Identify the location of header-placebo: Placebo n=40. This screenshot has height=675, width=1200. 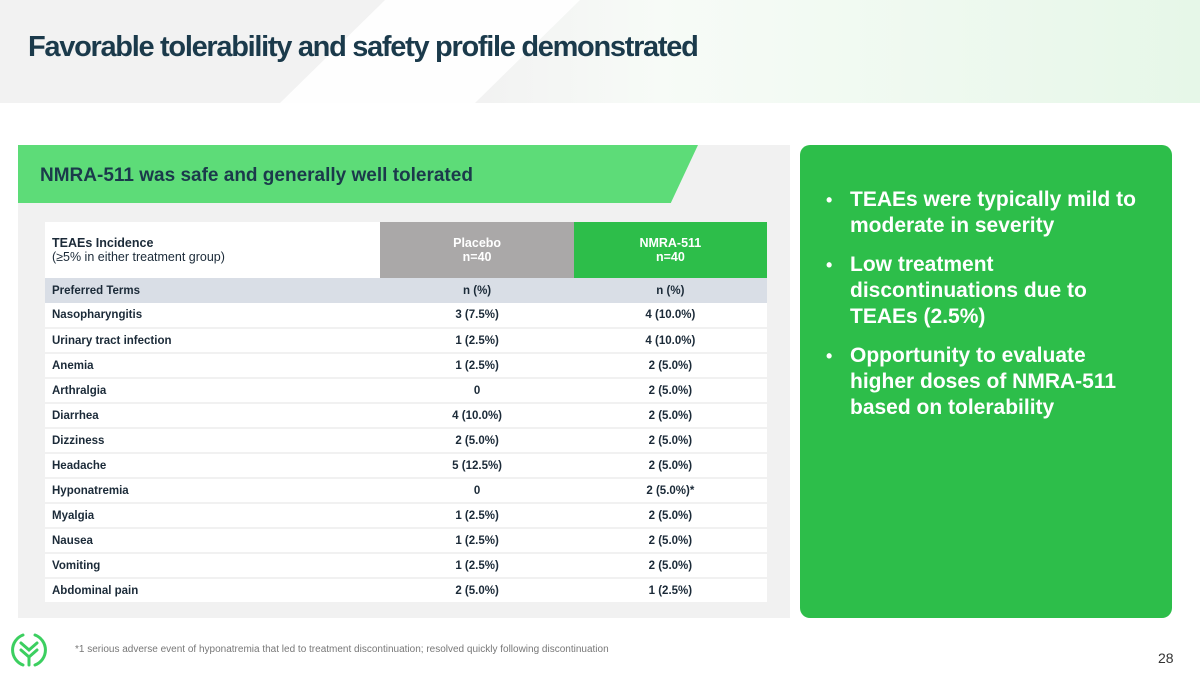
(477, 250).